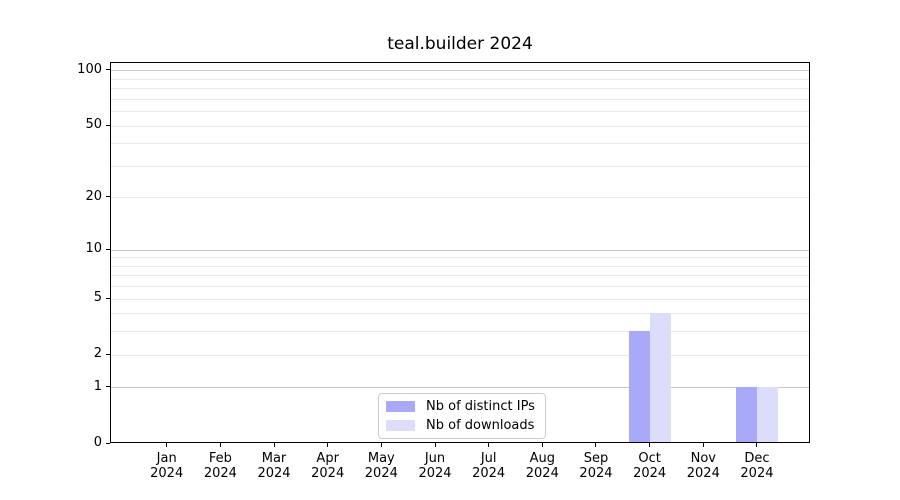 This screenshot has height=500, width=900. Describe the element at coordinates (660, 377) in the screenshot. I see `bar-downloads-oct` at that location.